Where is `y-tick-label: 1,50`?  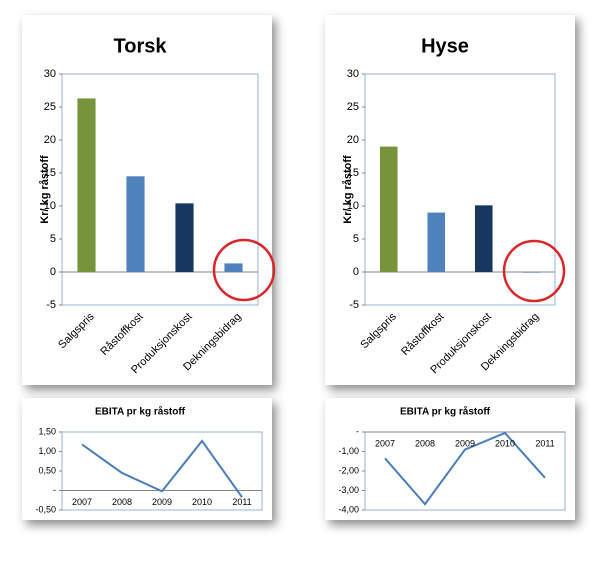 y-tick-label: 1,50 is located at coordinates (47, 431).